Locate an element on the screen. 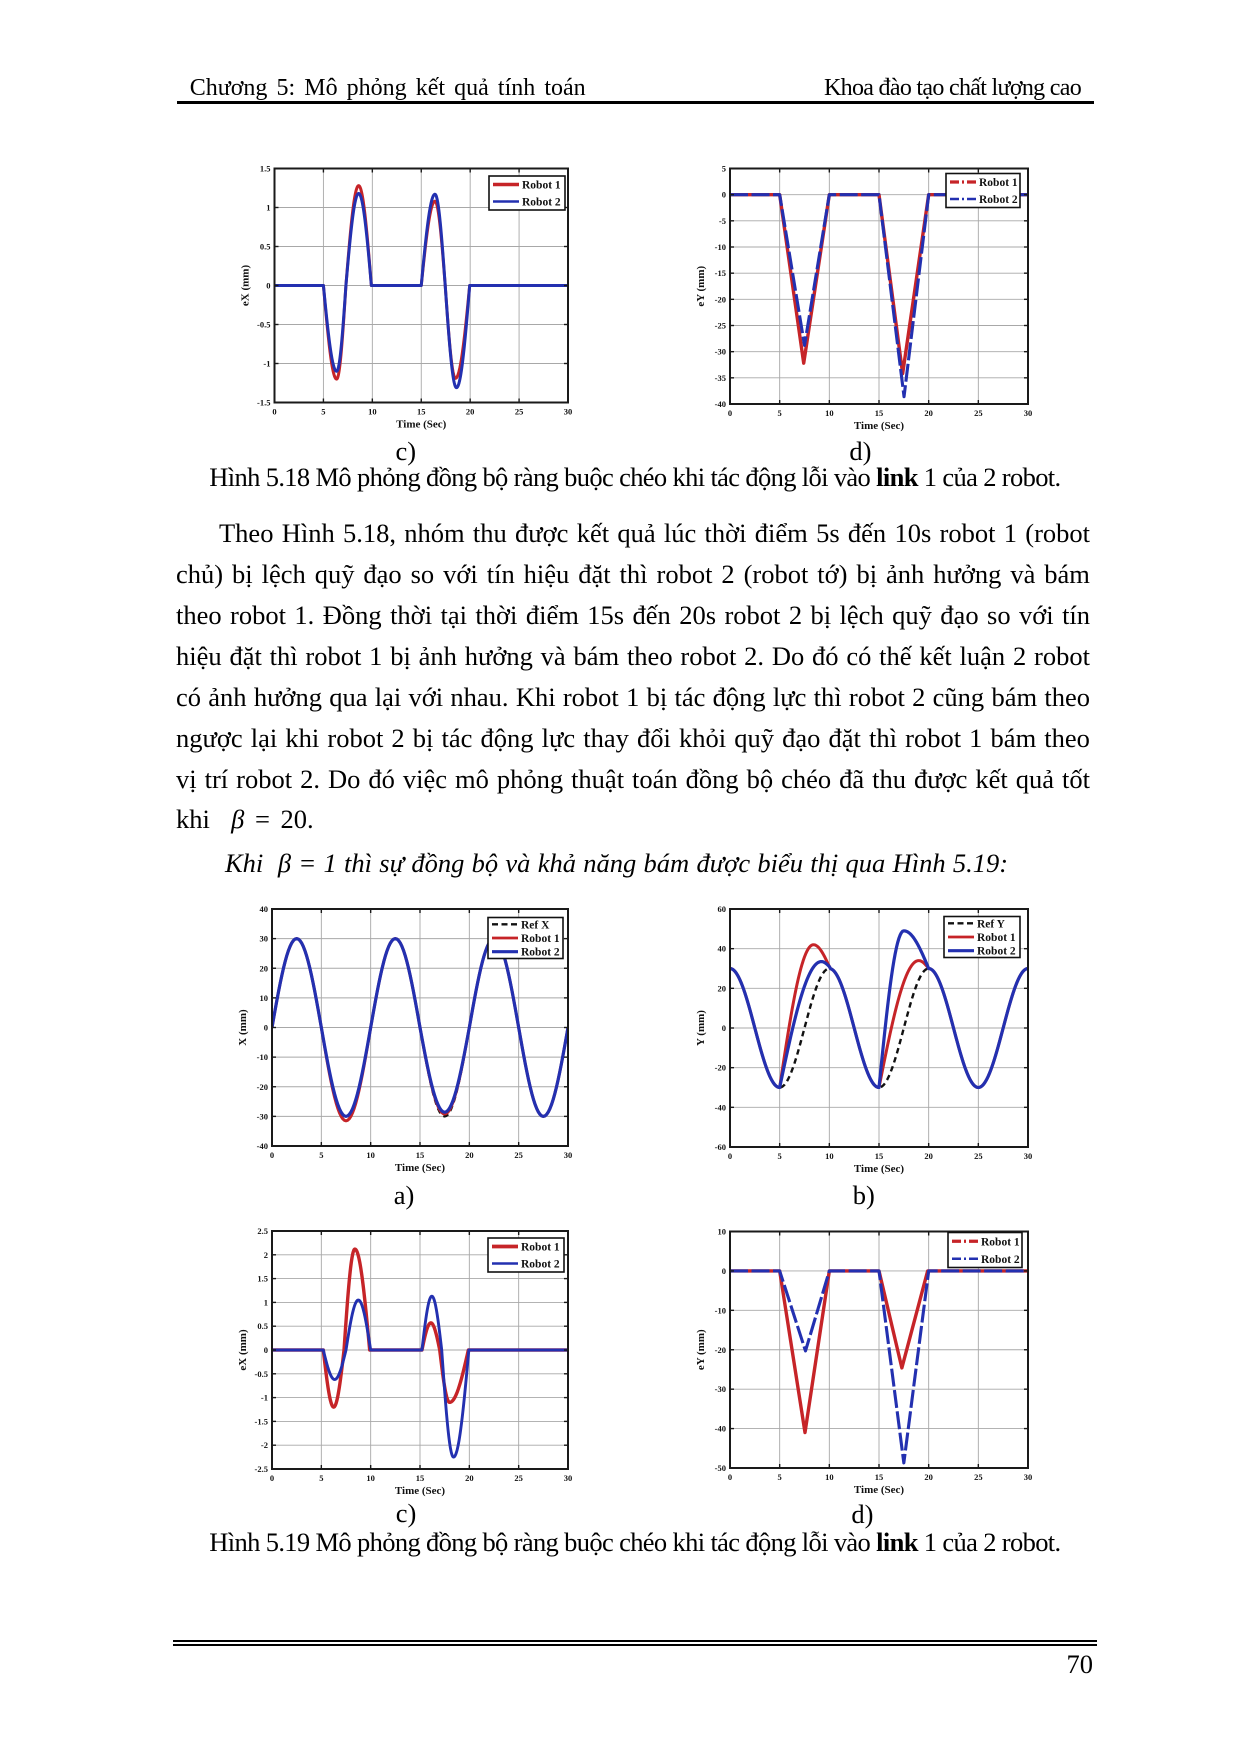 The width and height of the screenshot is (1240, 1754). svg-text: 60 is located at coordinates (722, 909).